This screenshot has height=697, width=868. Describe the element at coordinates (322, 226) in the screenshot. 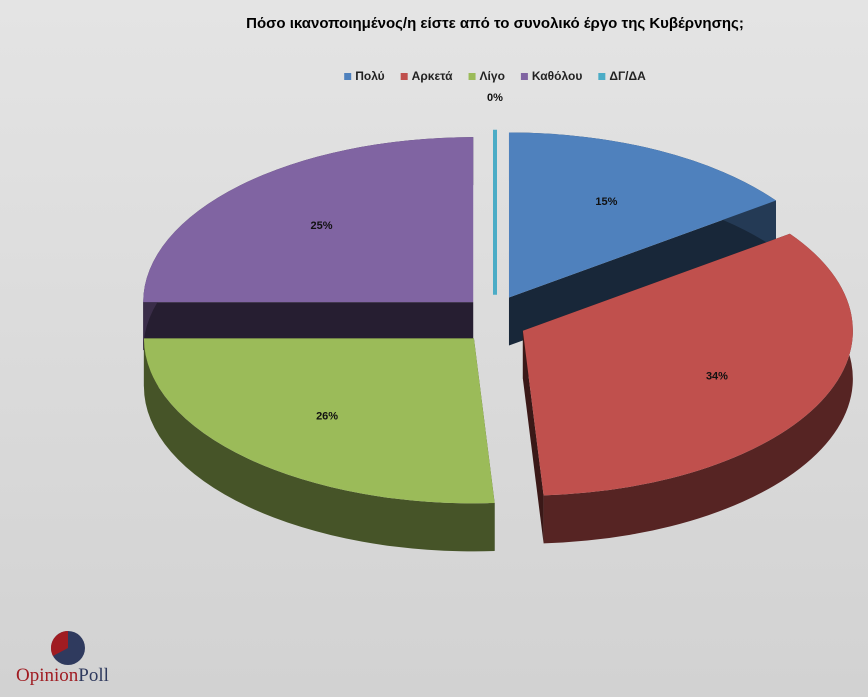

I see `data-label: 25%` at that location.